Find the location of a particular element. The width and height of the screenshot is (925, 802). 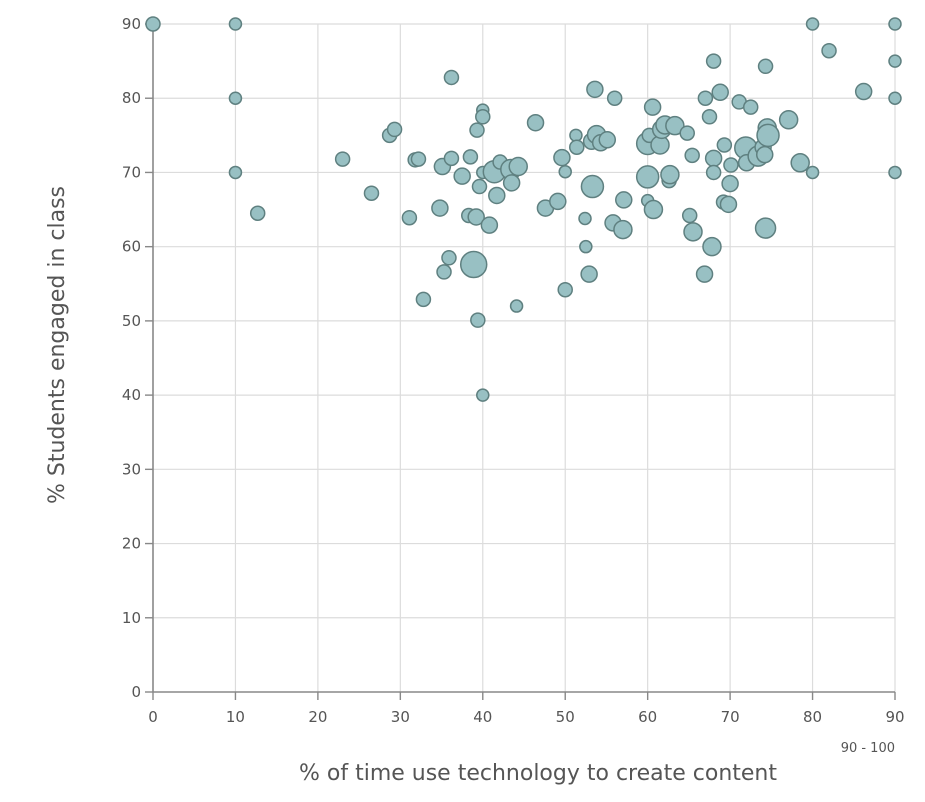

x-axis-ticks: 0 10 20 30 40 50 60 70 80 90 is located at coordinates (526, 709).